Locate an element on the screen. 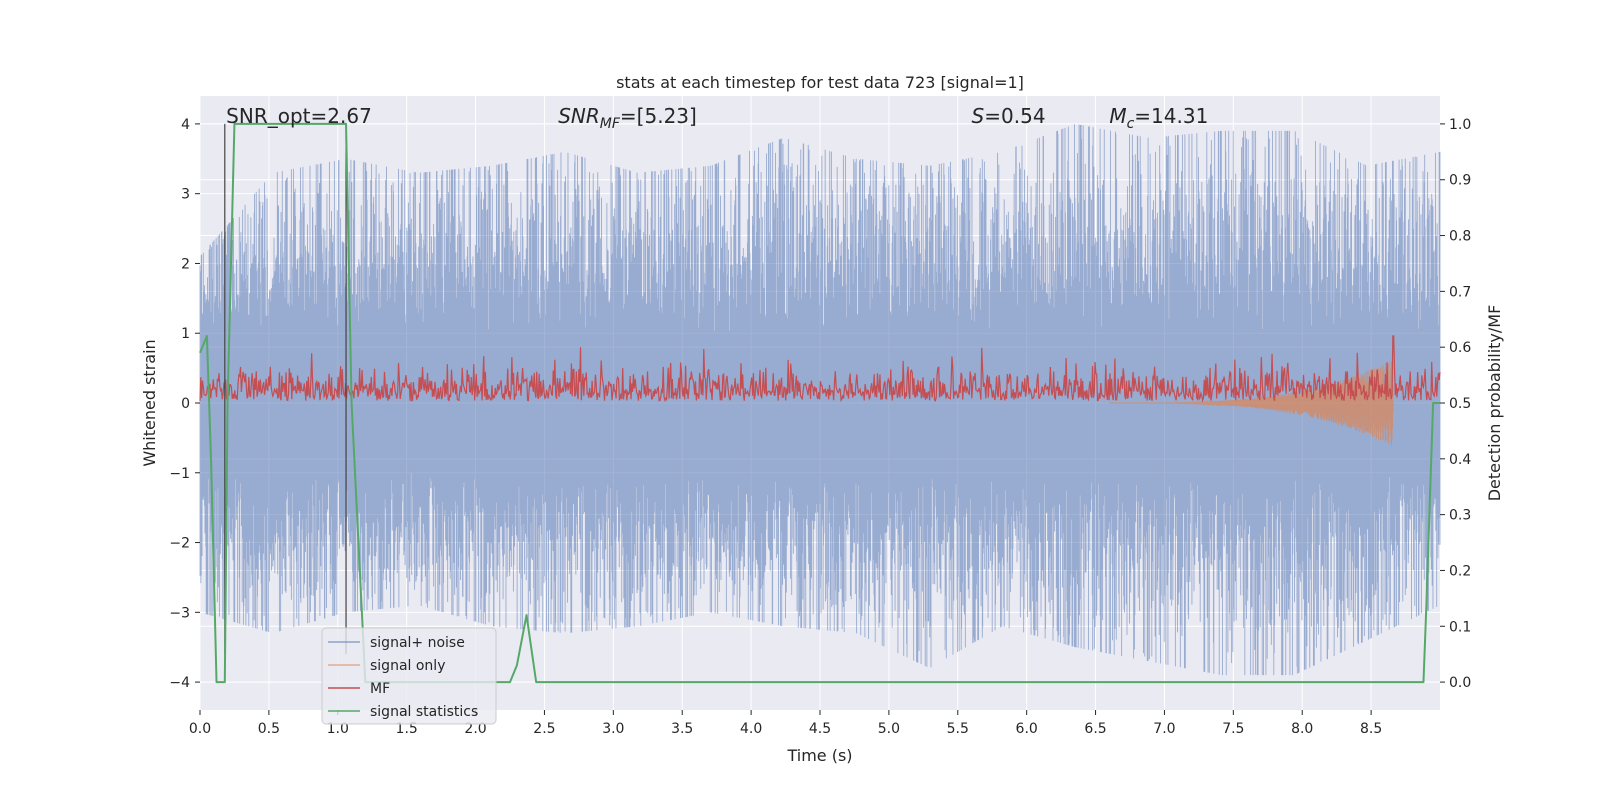  x-tick-label: 4.5 is located at coordinates (820, 729).